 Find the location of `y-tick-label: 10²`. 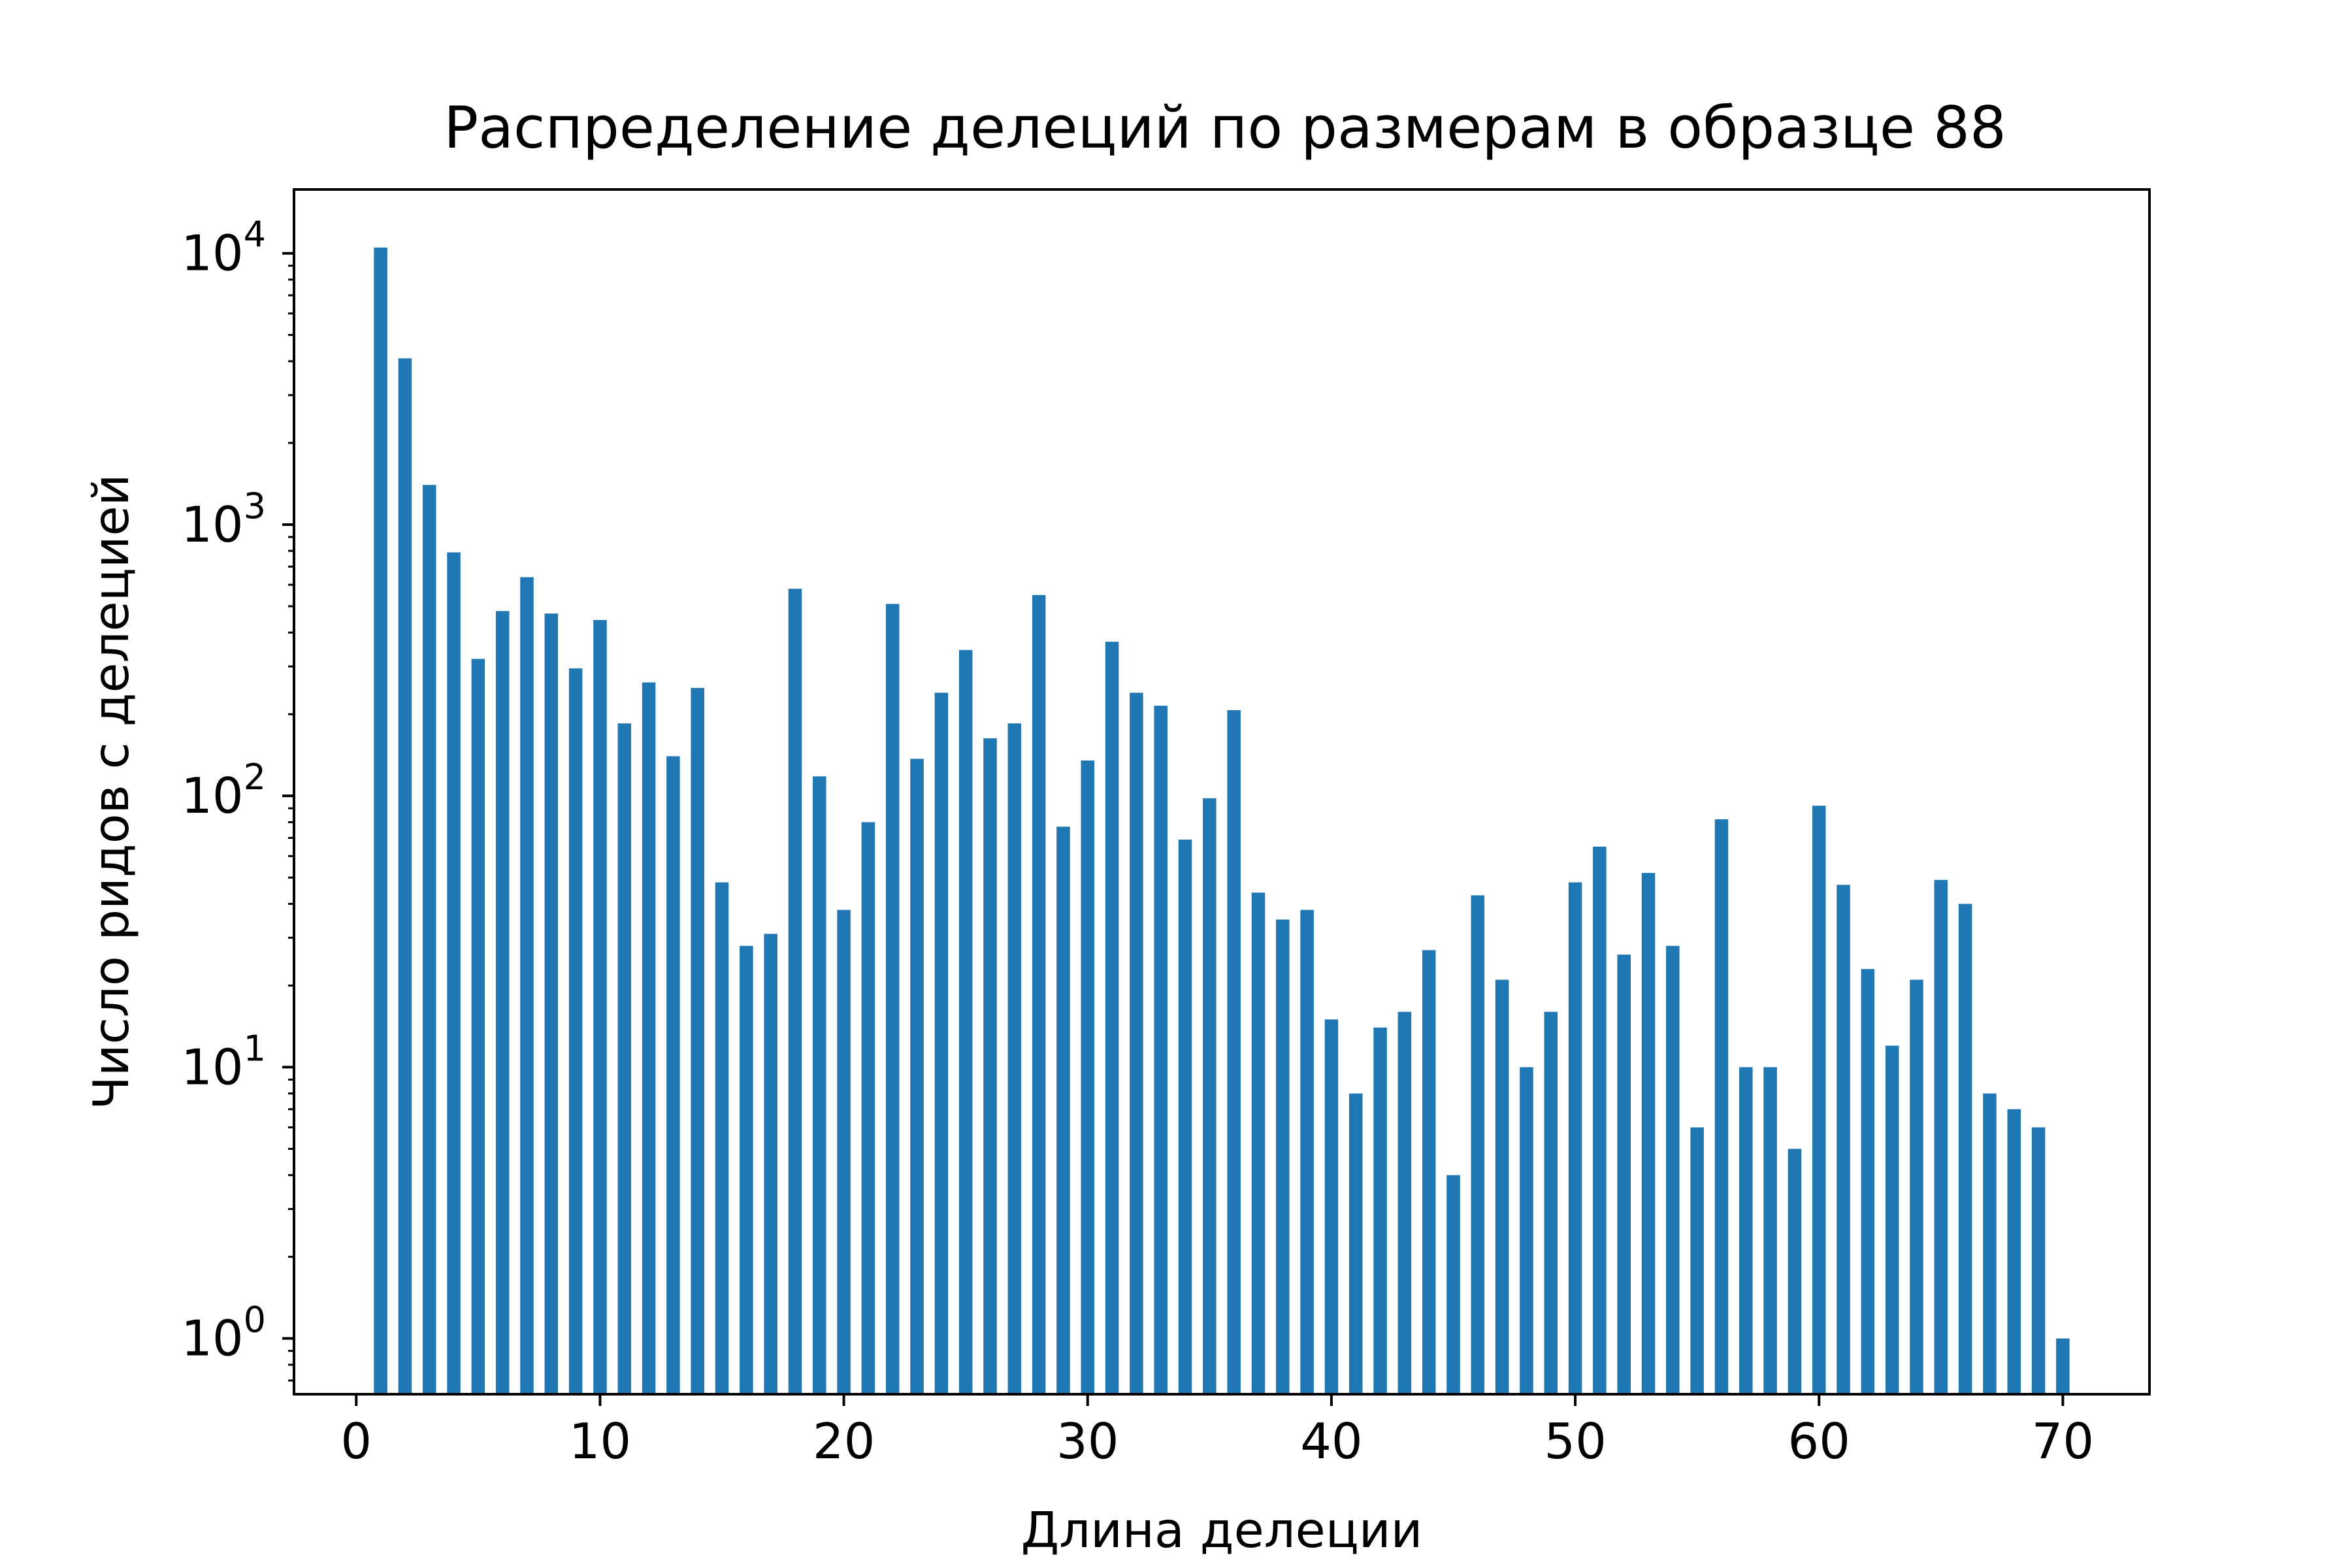

y-tick-label: 10² is located at coordinates (223, 791).